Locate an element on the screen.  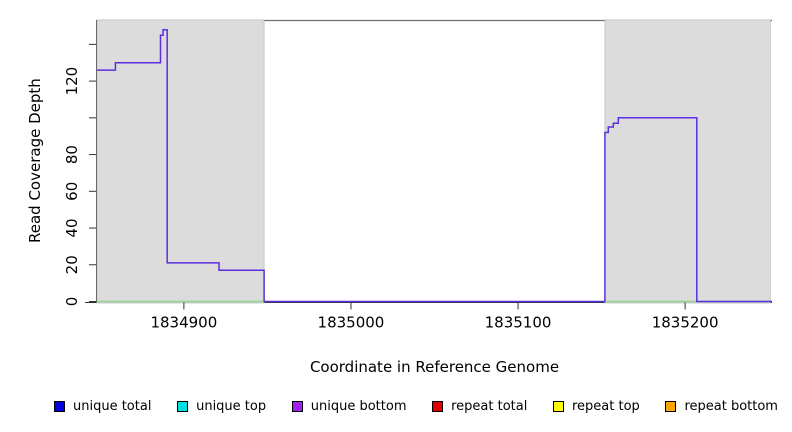
legend-label: unique bottom is located at coordinates (358, 406).